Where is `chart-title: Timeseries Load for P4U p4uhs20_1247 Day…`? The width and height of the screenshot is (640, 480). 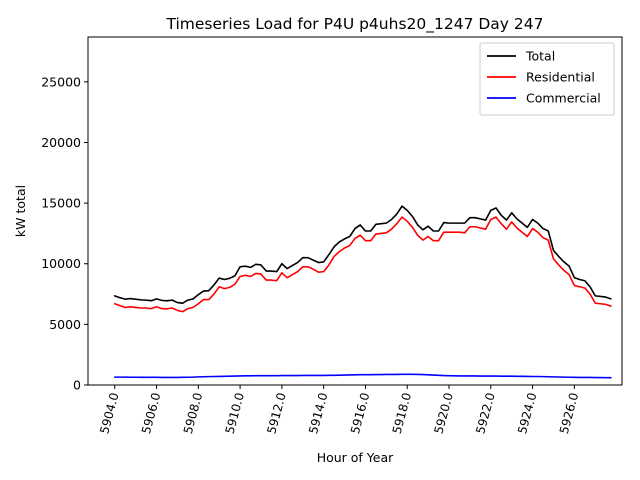
chart-title: Timeseries Load for P4U p4uhs20_1247 Day… is located at coordinates (355, 24).